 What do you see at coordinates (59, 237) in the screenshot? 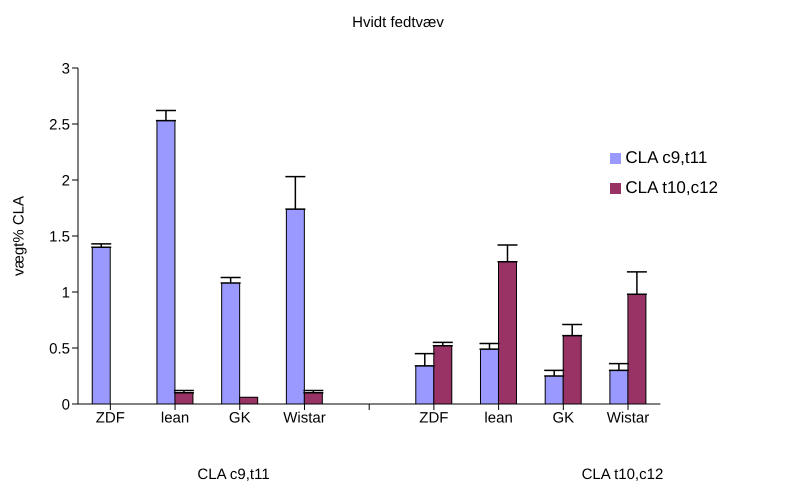
I see `y-tick-label: 1.5` at bounding box center [59, 237].